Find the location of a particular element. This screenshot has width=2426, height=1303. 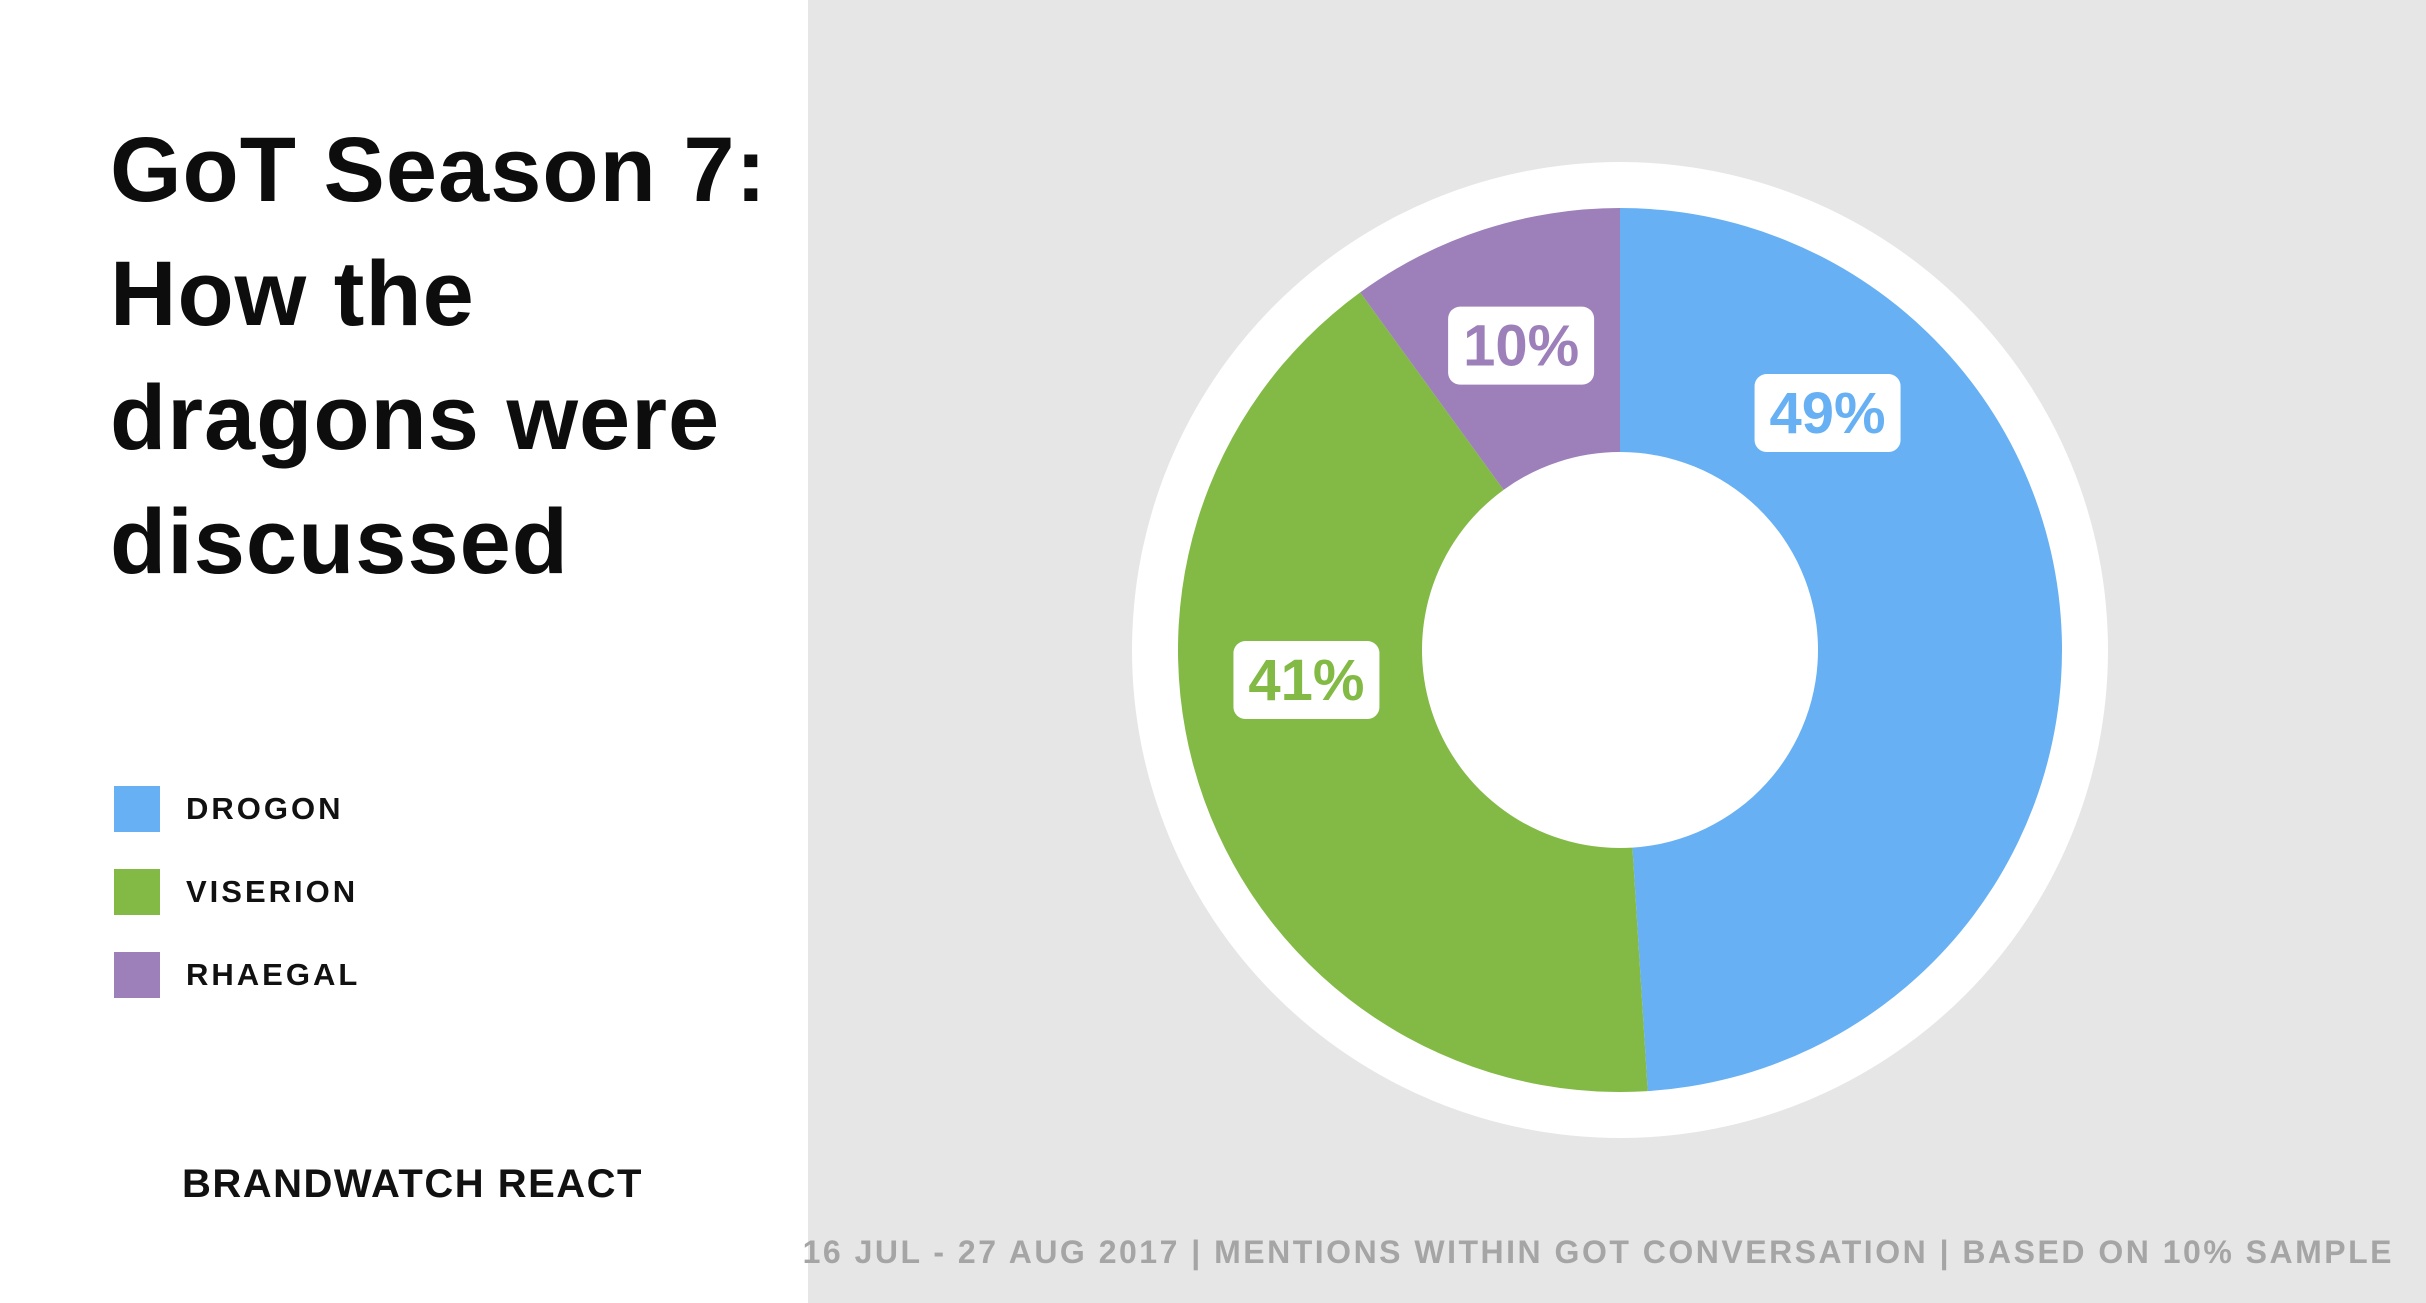

slice-label-drogon: 49% is located at coordinates (1827, 413).